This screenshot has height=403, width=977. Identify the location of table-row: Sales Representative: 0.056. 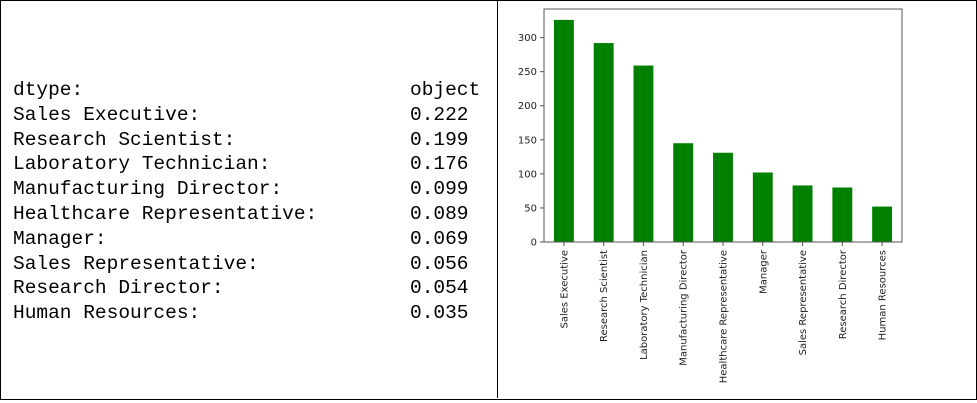
(250, 264).